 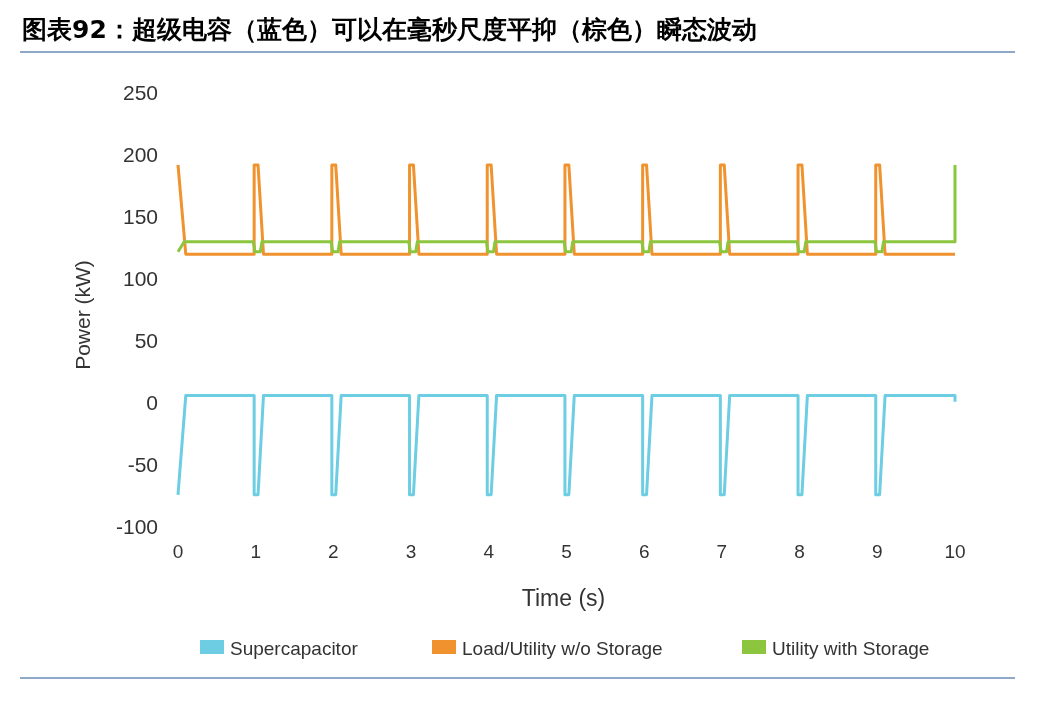 What do you see at coordinates (255, 551) in the screenshot?
I see `x-tick-label: 1` at bounding box center [255, 551].